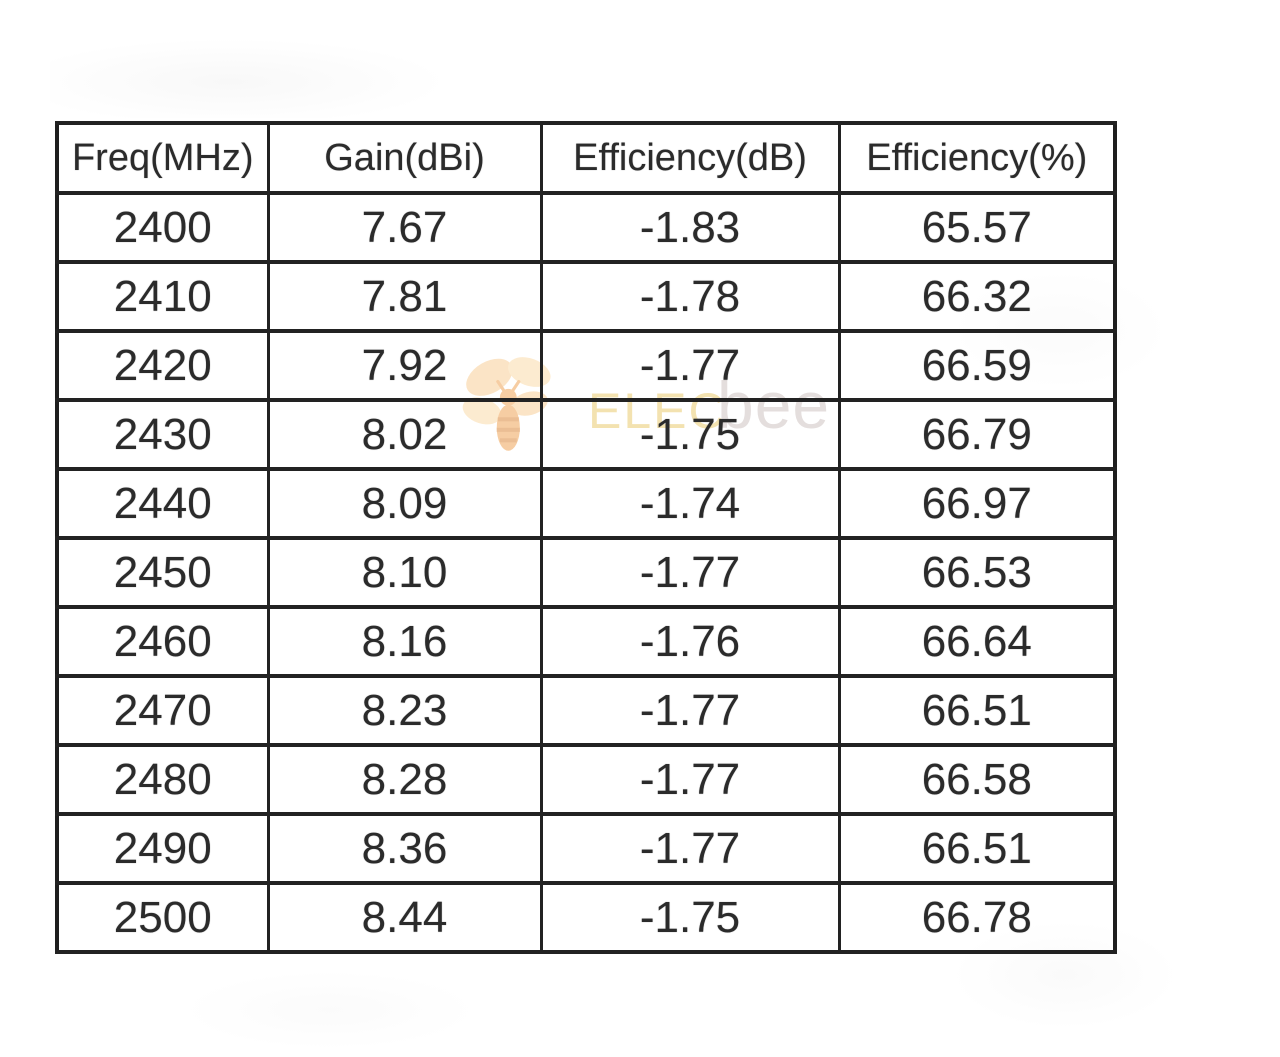 This screenshot has width=1280, height=1057. What do you see at coordinates (977, 503) in the screenshot?
I see `table-cell: 66.97` at bounding box center [977, 503].